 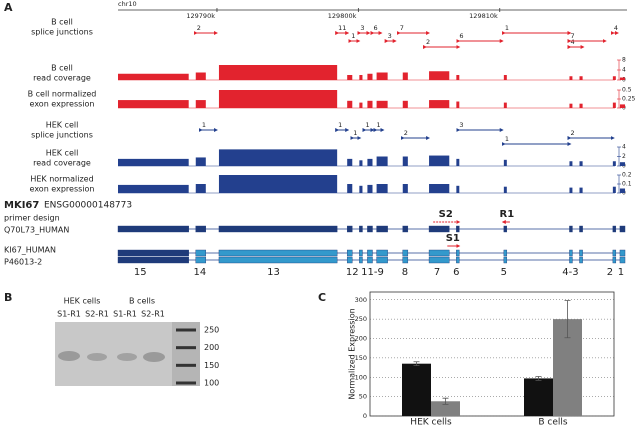 I want to click on y-tick-label: 250, so click(x=361, y=319).